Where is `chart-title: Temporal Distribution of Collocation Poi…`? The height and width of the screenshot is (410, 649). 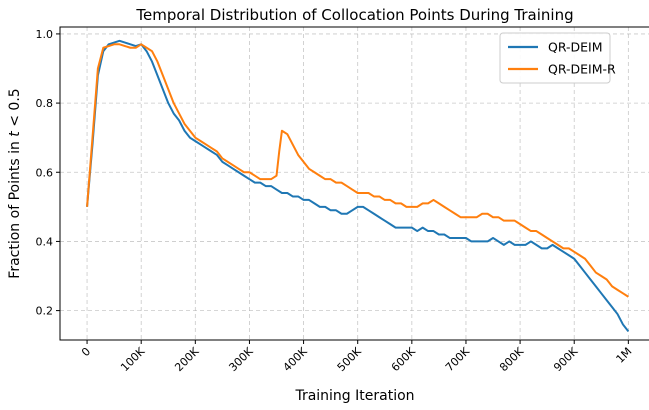 chart-title: Temporal Distribution of Collocation Poi… is located at coordinates (354, 15).